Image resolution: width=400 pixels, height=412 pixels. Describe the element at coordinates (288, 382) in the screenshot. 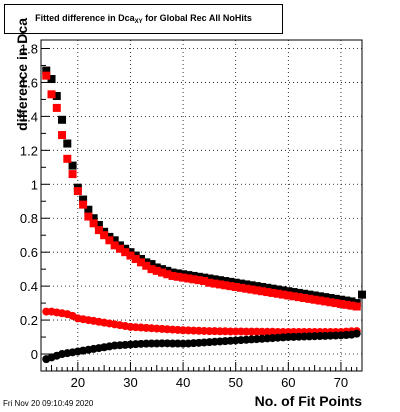

I see `x-tick-label: 60` at that location.